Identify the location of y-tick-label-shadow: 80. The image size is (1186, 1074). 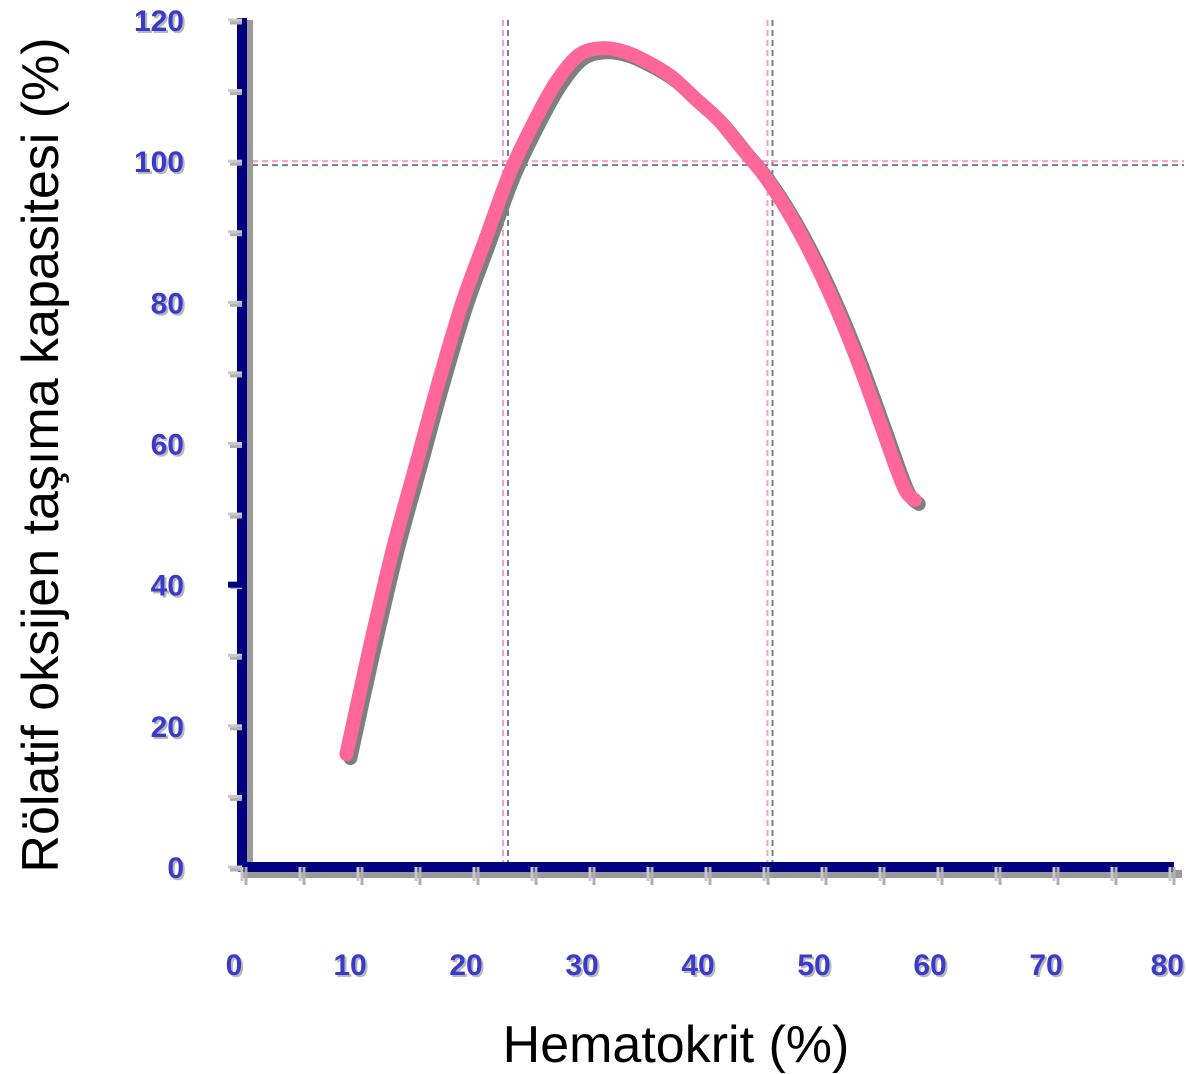
(169, 305).